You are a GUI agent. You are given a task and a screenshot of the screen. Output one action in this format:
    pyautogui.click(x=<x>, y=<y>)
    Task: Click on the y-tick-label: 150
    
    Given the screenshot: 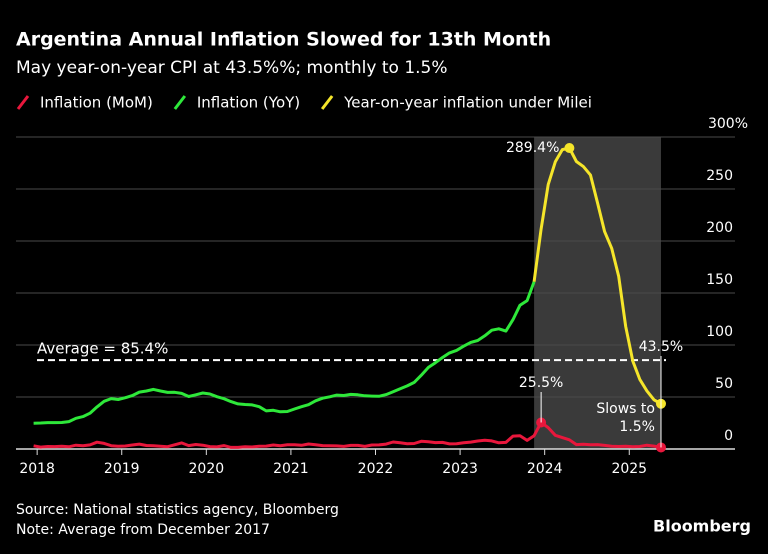 What is the action you would take?
    pyautogui.click(x=719, y=280)
    